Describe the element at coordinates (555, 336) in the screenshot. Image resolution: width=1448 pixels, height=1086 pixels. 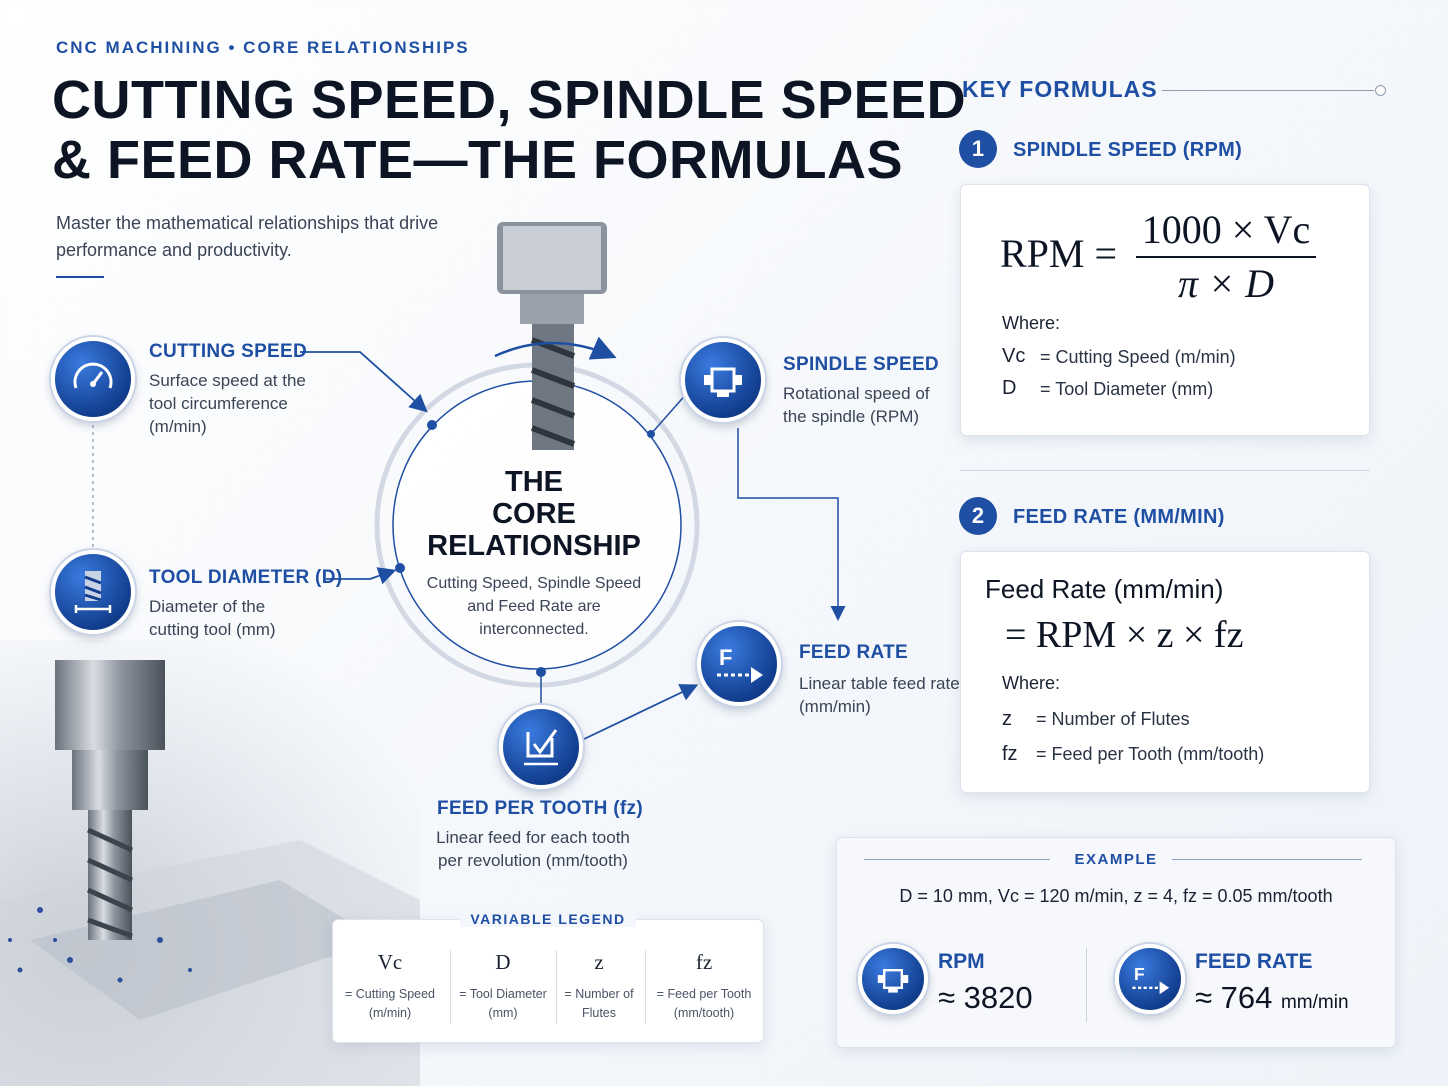
I see `spindle-tool-graphic` at that location.